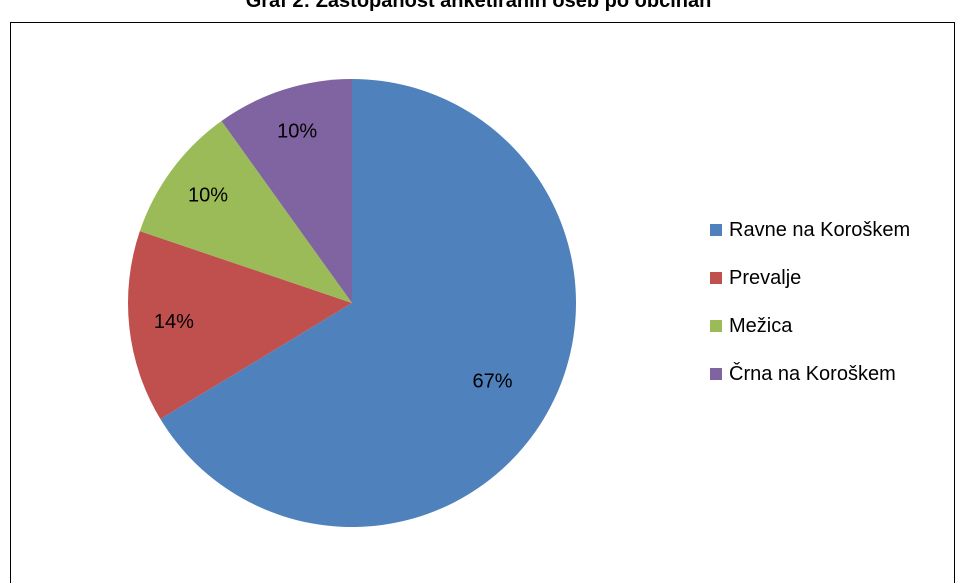  What do you see at coordinates (716, 230) in the screenshot?
I see `legend-swatch-ravne` at bounding box center [716, 230].